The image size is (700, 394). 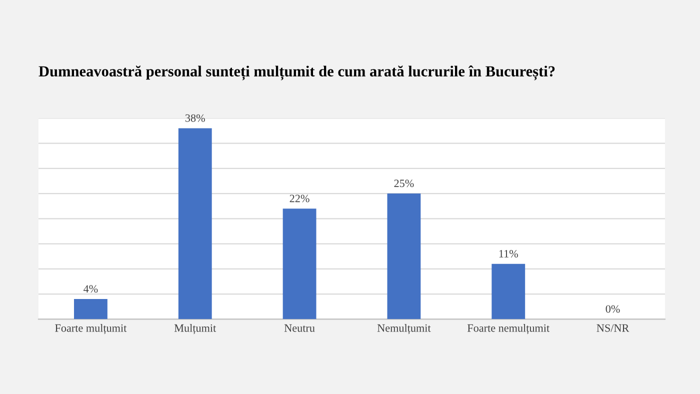 I want to click on chart-title: Dumneavoastră personal sunteți mulțumit de cum arată lucrurile în București?, so click(x=296, y=73).